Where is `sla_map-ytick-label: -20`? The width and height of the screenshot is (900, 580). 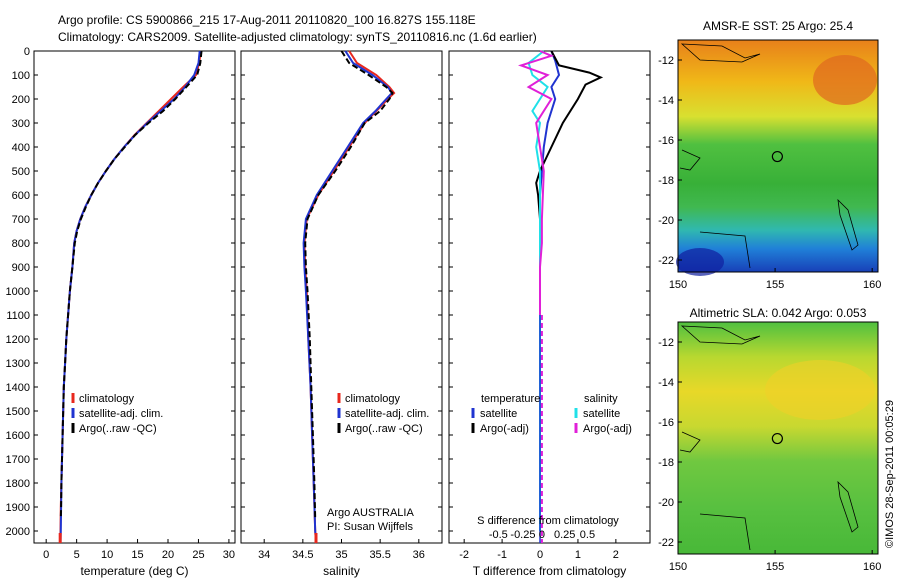
sla_map-ytick-label: -20 is located at coordinates (666, 503).